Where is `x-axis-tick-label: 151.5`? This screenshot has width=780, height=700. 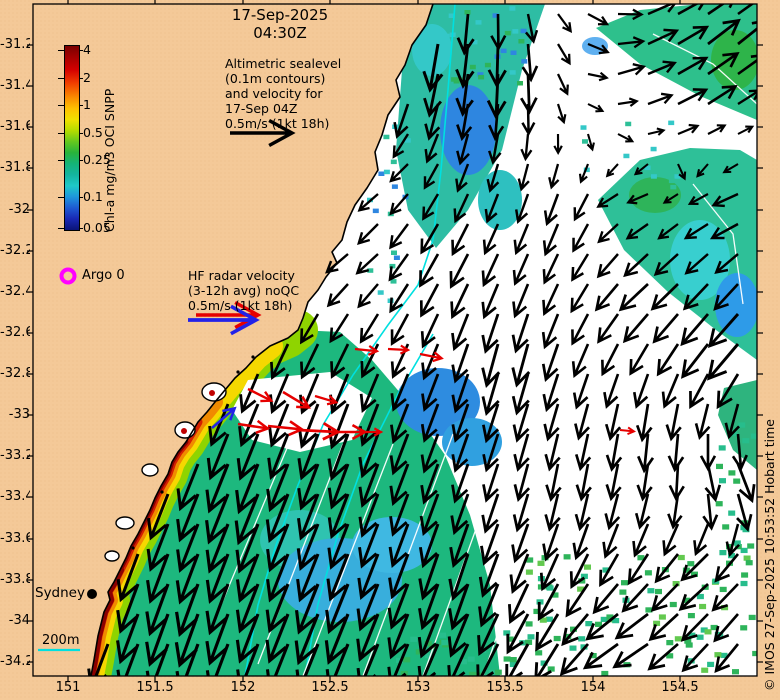 x-axis-tick-label: 151.5 is located at coordinates (155, 687).